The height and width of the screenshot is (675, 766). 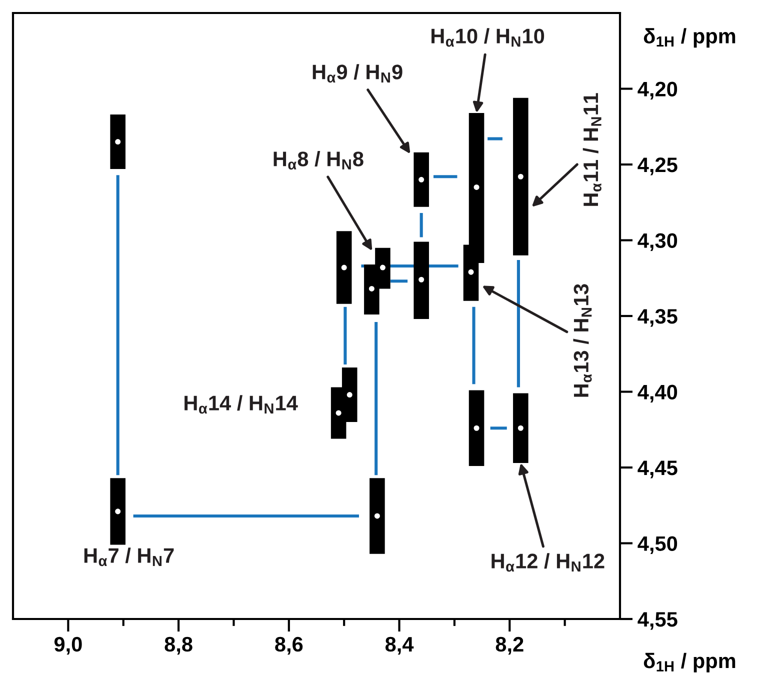 What do you see at coordinates (658, 545) in the screenshot?
I see `y-tick-label: 4,50` at bounding box center [658, 545].